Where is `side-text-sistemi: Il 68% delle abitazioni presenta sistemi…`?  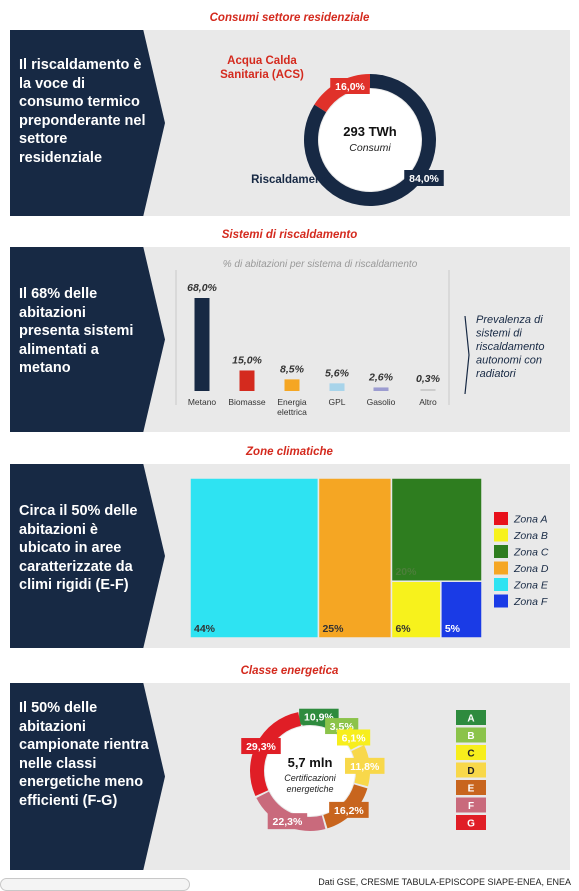
side-text-sistemi: Il 68% delle abitazioni presenta sistemi… is located at coordinates (76, 331).